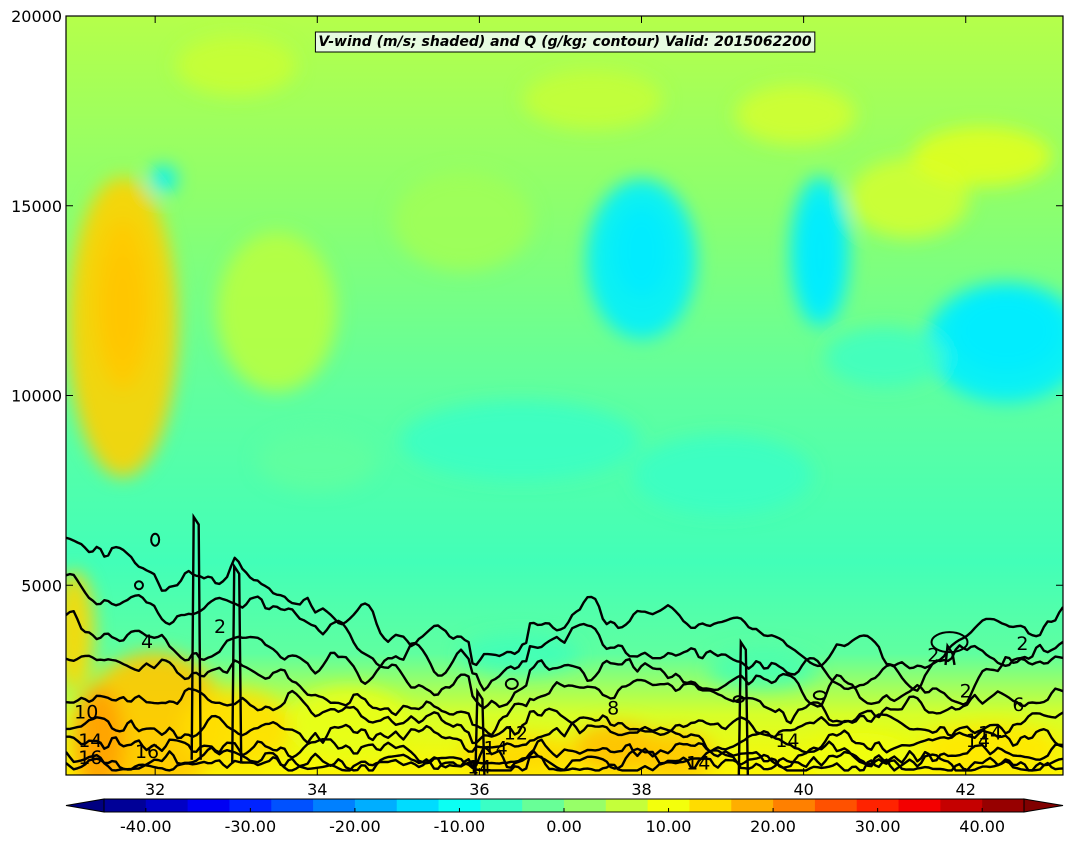 The image size is (1074, 844). I want to click on colorbar-tick-label: -40.00, so click(146, 826).